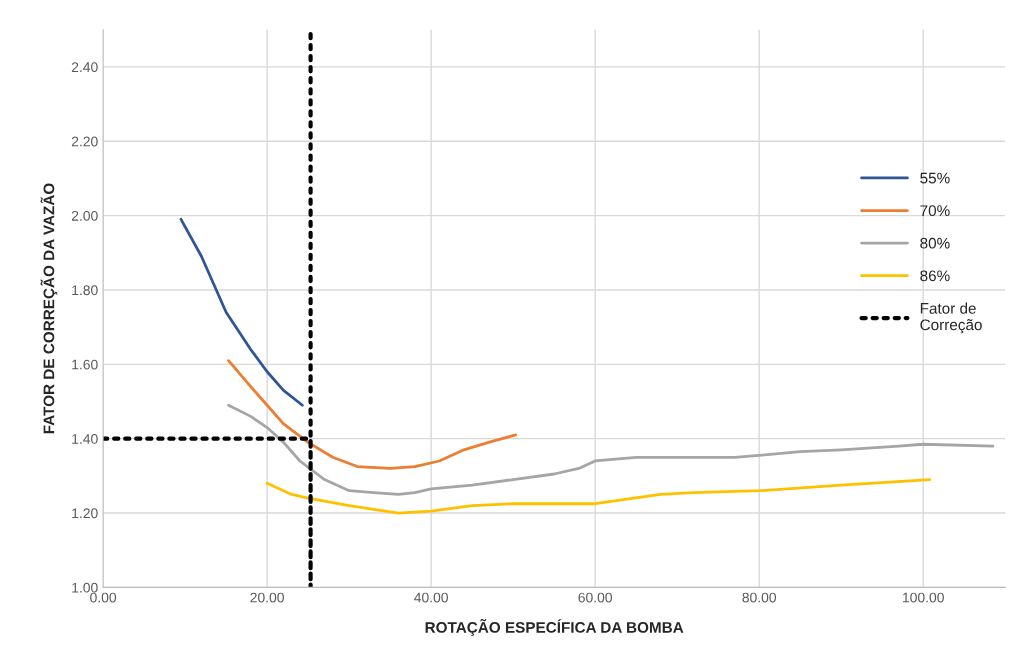 This screenshot has width=1031, height=660. What do you see at coordinates (267, 597) in the screenshot?
I see `x-tick-label: 20.00` at bounding box center [267, 597].